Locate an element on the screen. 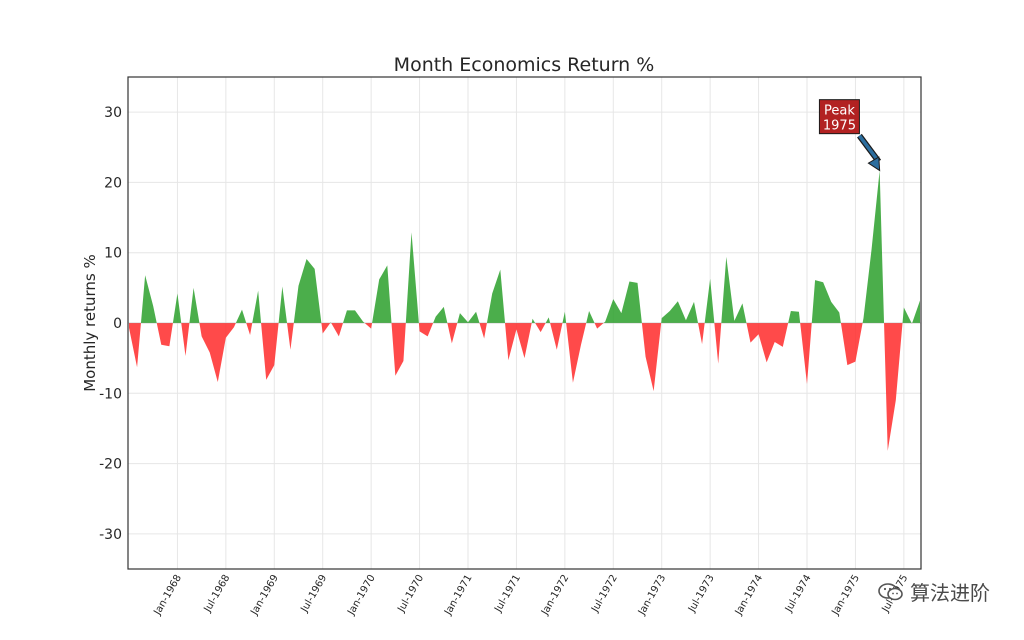  y-tick-label: 30 is located at coordinates (113, 113).